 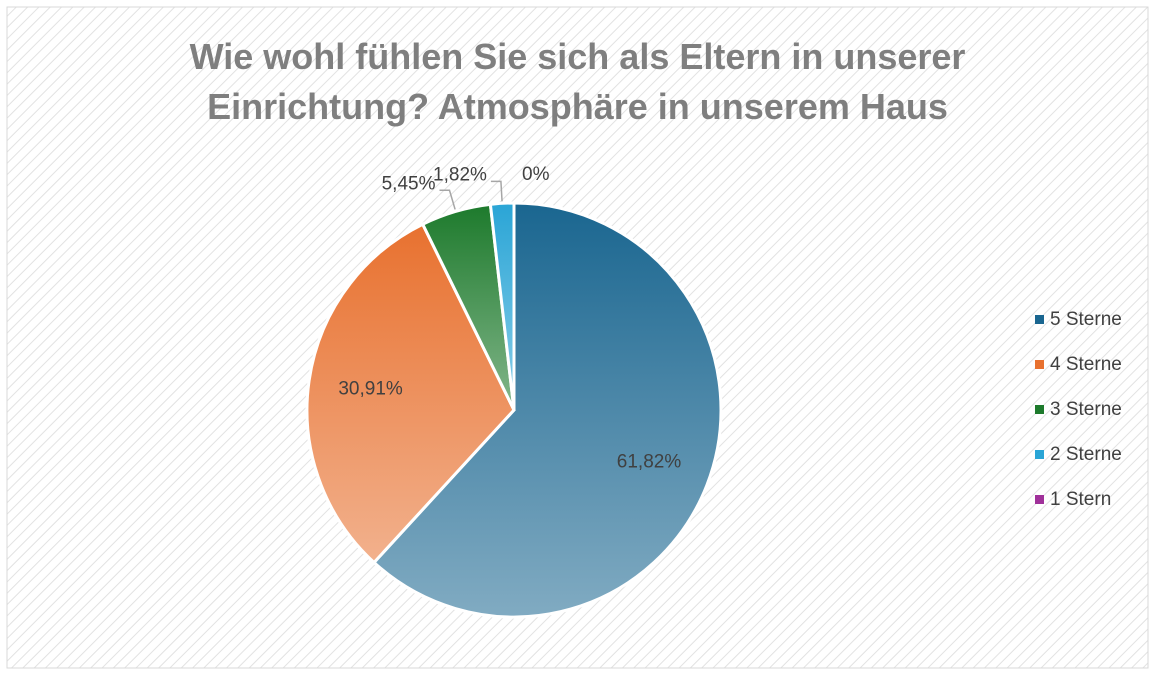 I want to click on data-label: 61,82%, so click(x=649, y=462).